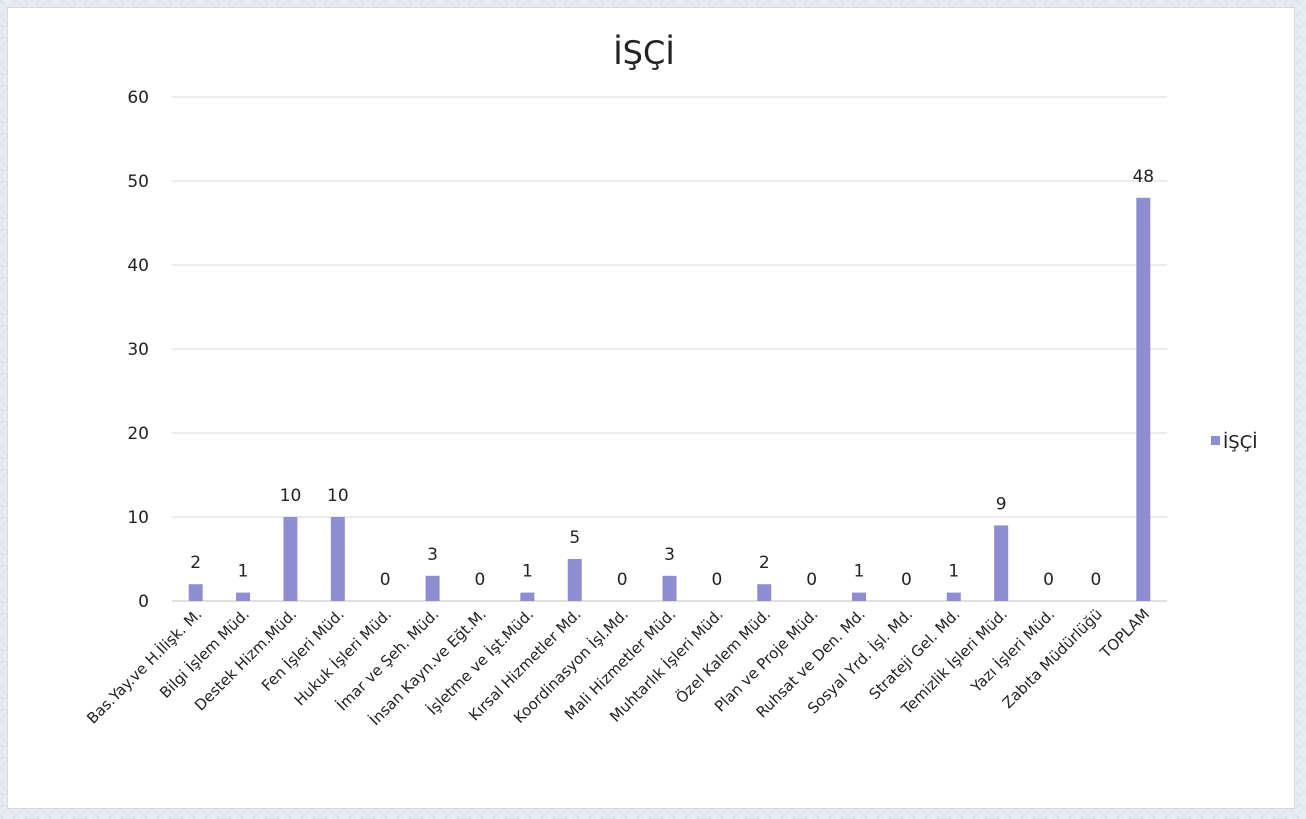 The image size is (1306, 819). I want to click on data-label: 5, so click(574, 538).